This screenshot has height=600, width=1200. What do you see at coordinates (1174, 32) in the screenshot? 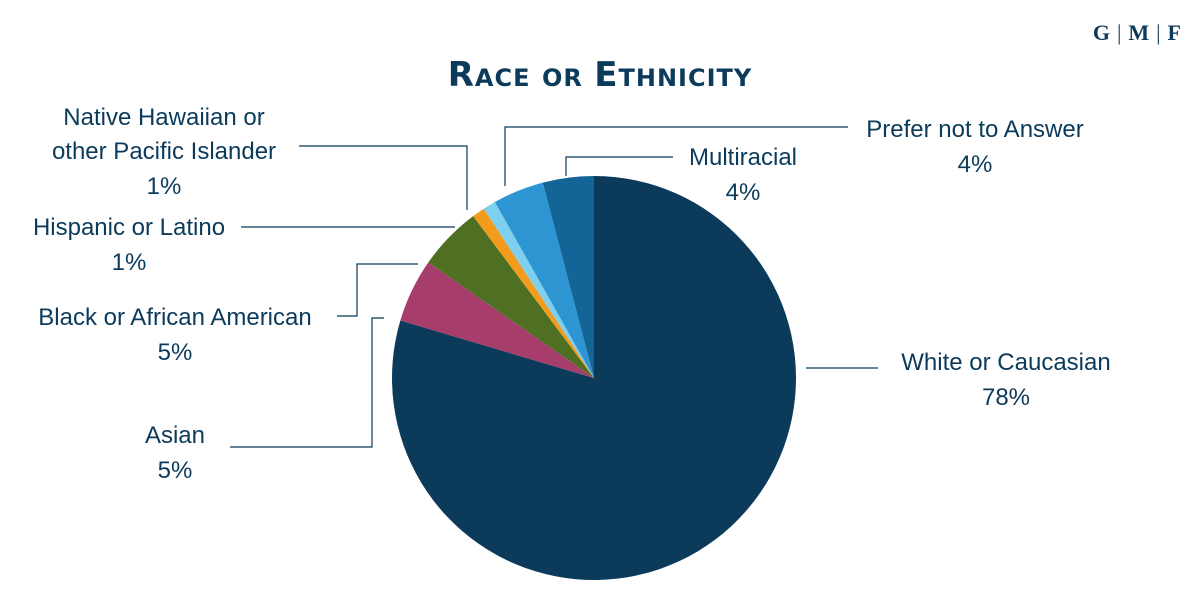
I see `logo-letter-f: F` at bounding box center [1174, 32].